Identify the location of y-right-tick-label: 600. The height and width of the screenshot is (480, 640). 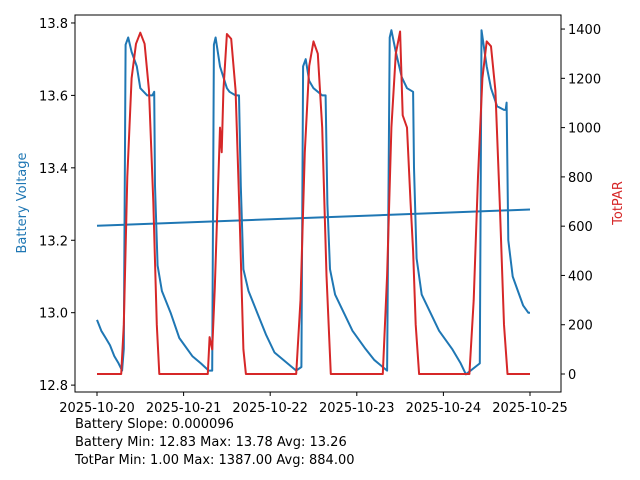
(580, 227).